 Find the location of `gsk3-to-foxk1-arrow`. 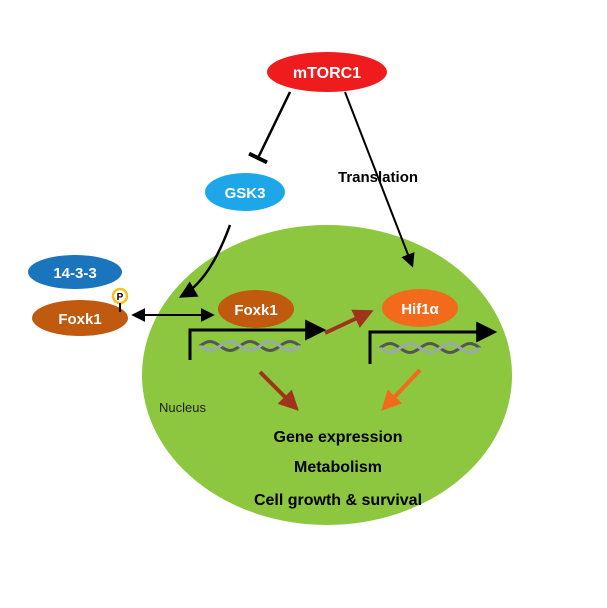

gsk3-to-foxk1-arrow is located at coordinates (205, 261).